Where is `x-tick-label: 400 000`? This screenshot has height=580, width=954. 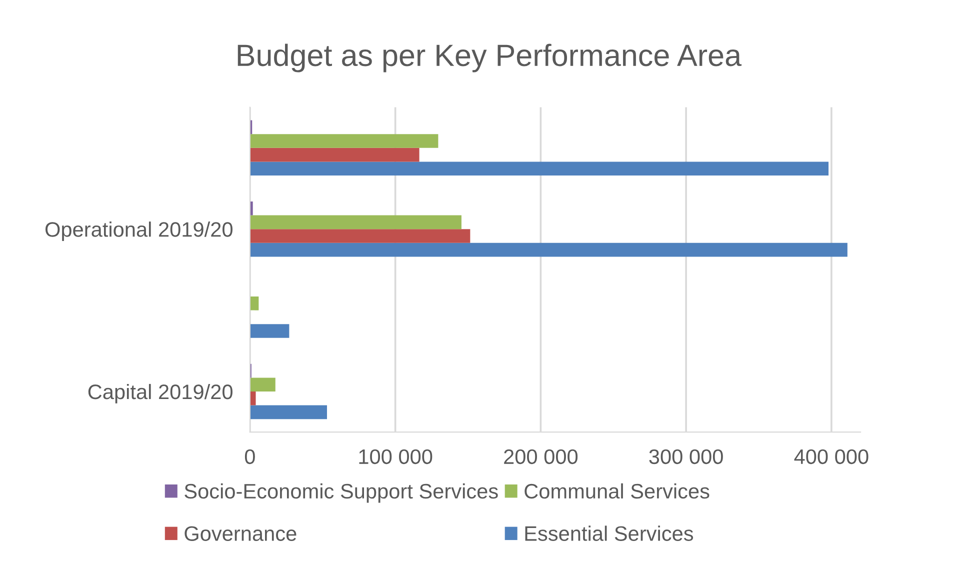
x-tick-label: 400 000 is located at coordinates (831, 456).